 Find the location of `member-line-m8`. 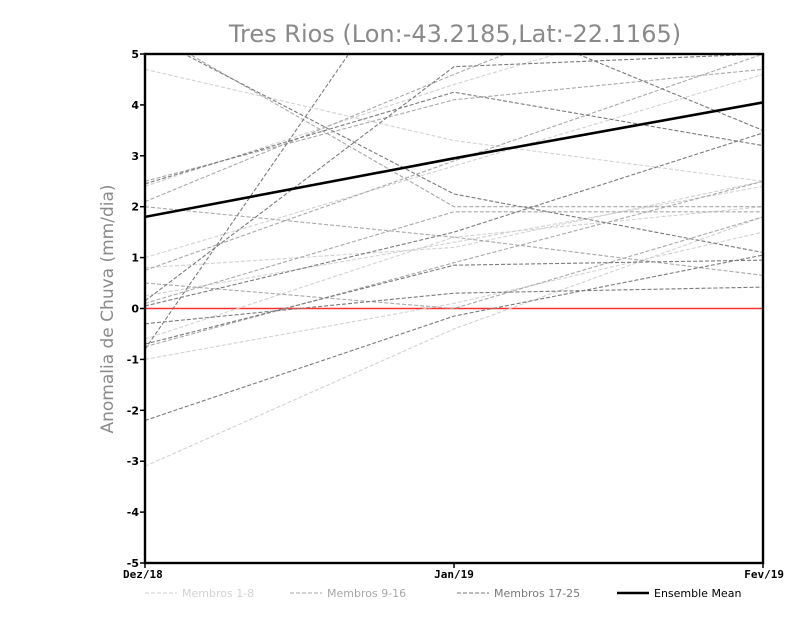

member-line-m8 is located at coordinates (454, 224).